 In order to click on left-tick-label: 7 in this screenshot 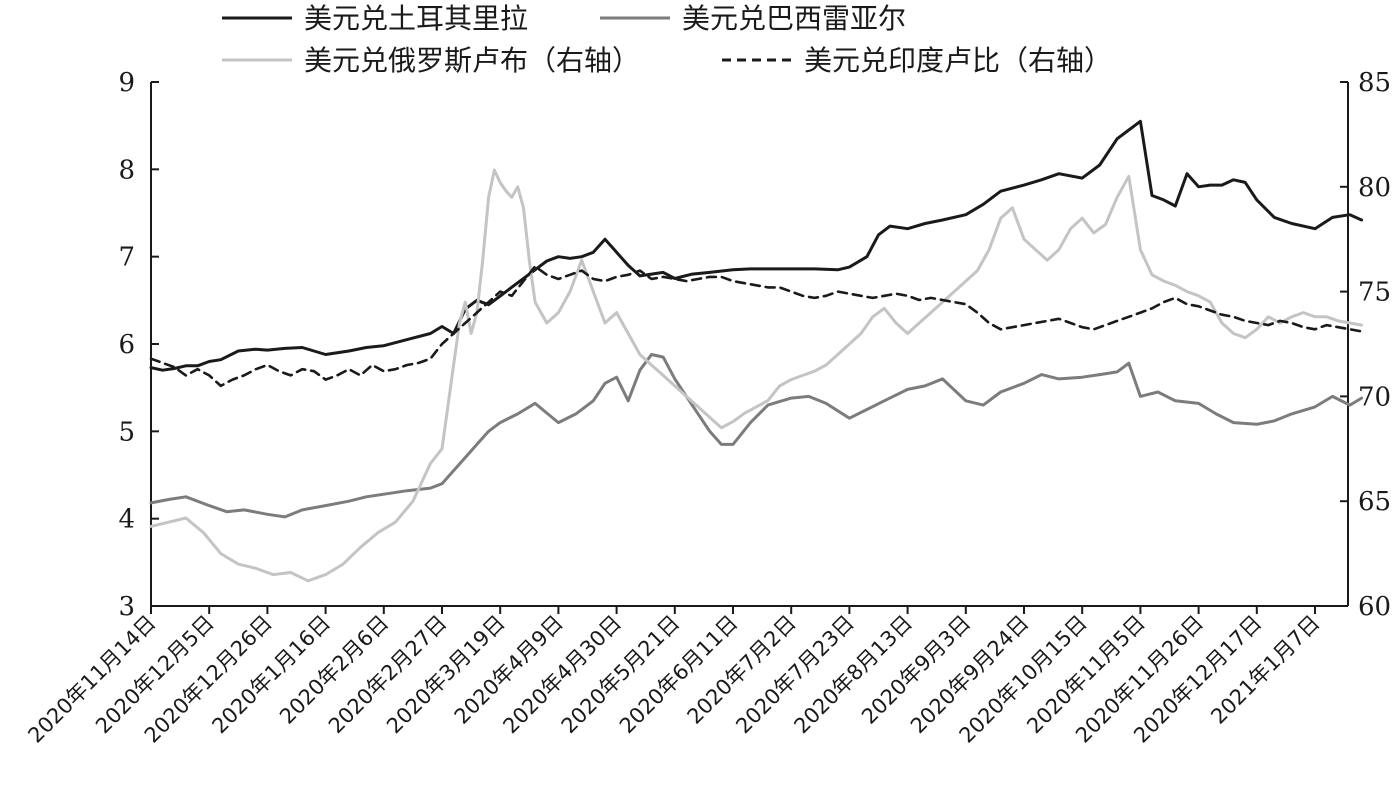, I will do `click(126, 258)`.